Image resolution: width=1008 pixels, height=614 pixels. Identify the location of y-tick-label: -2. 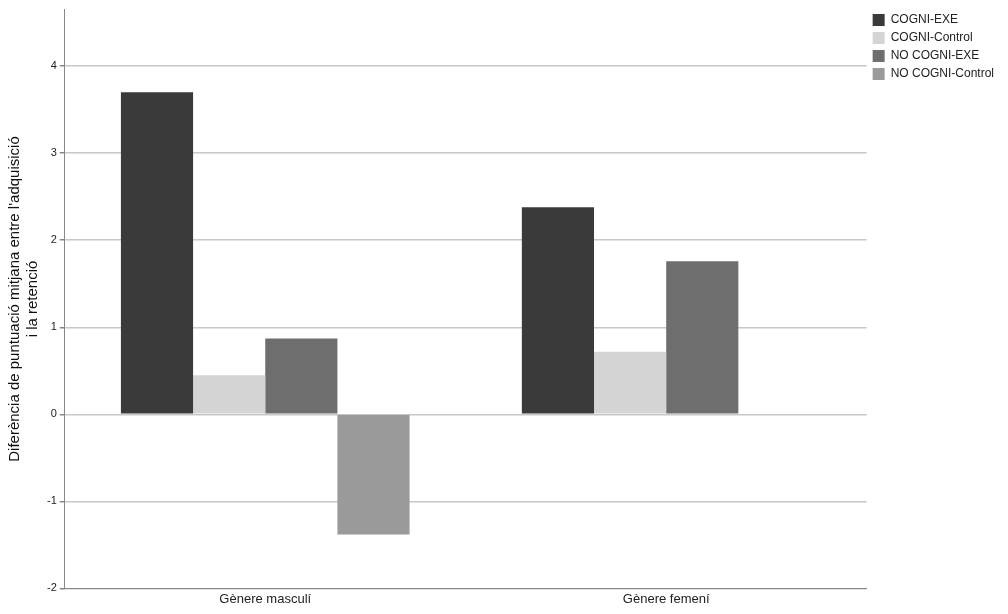
(52, 587).